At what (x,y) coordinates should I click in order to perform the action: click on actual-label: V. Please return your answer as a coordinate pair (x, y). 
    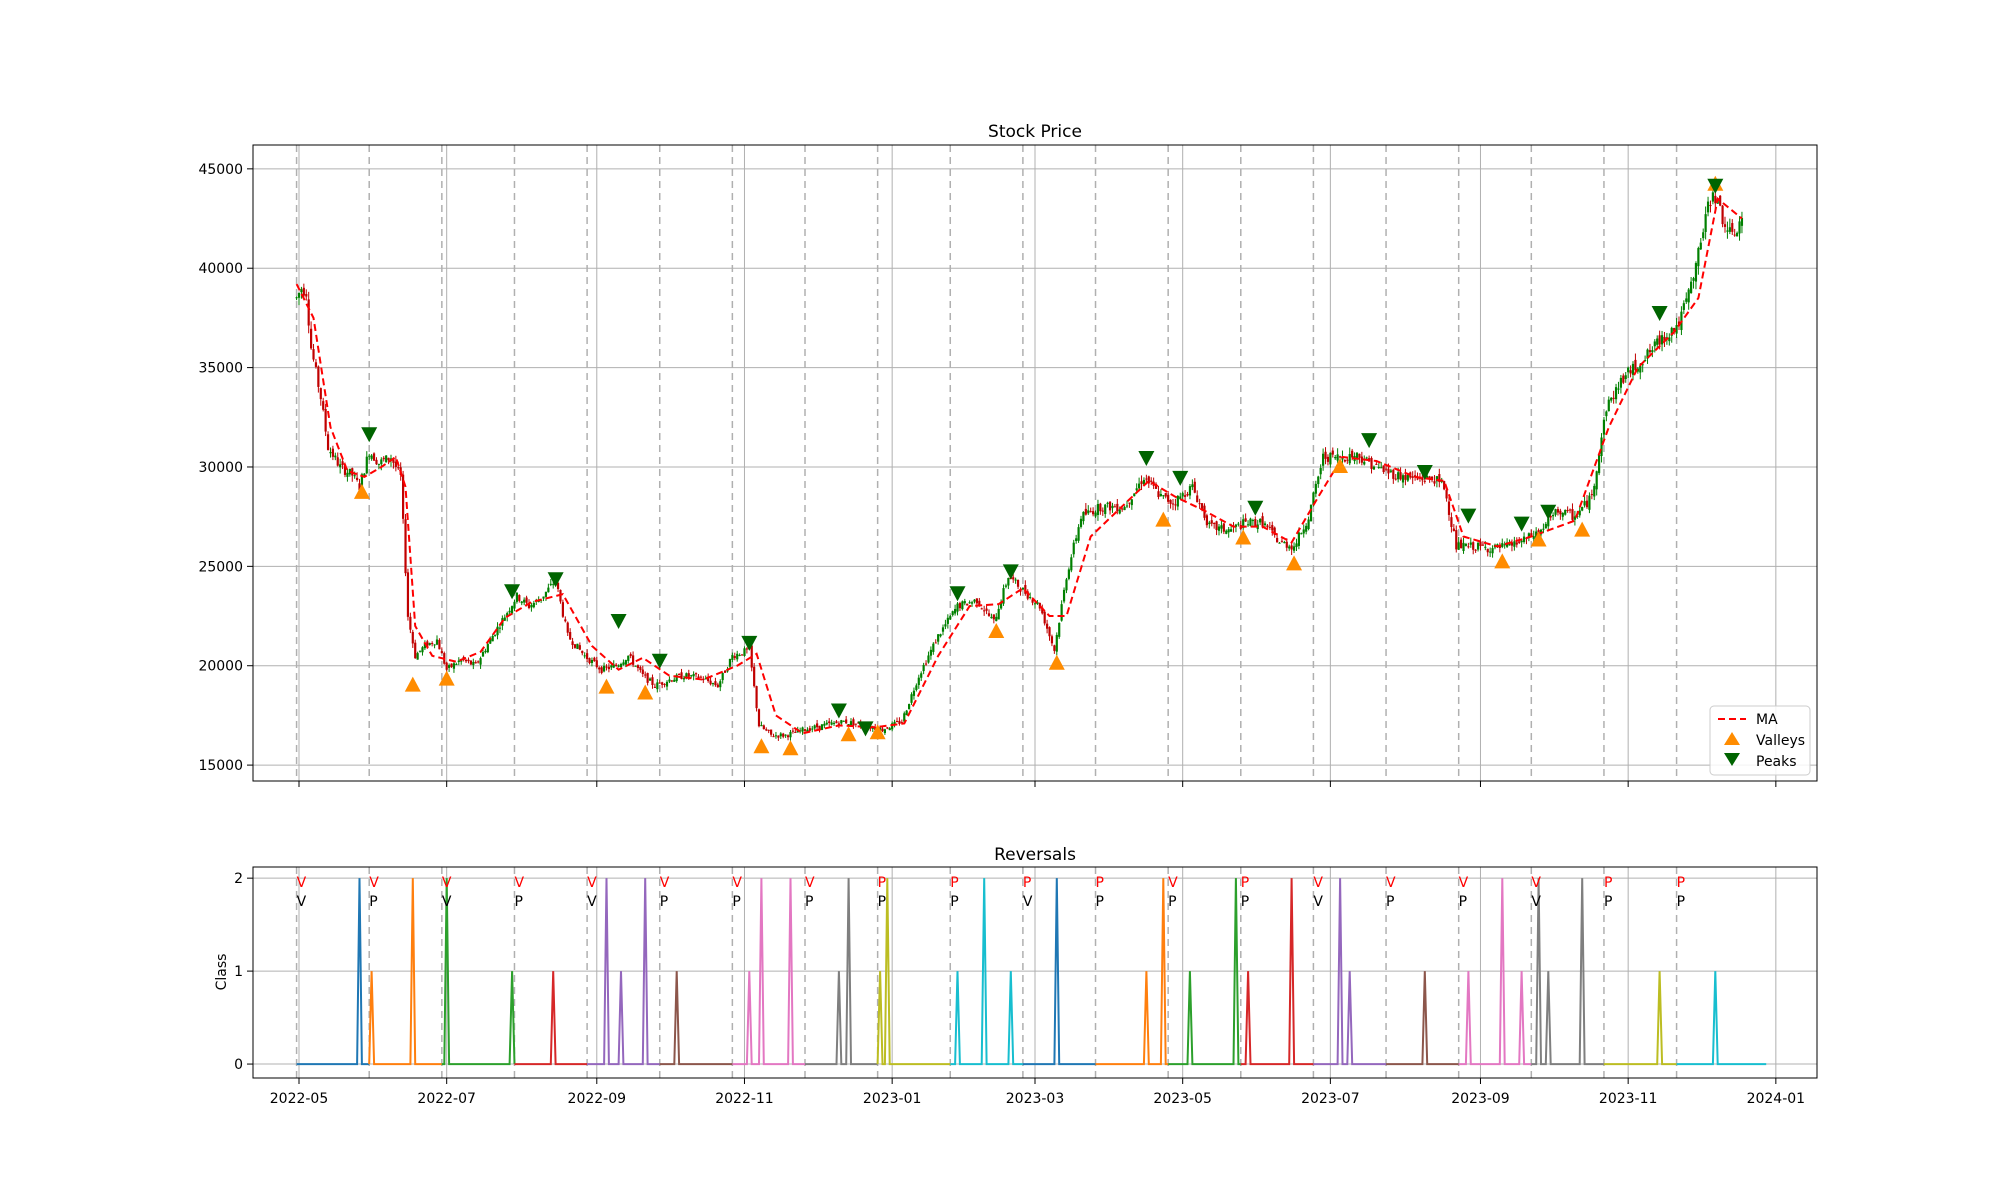
    Looking at the image, I should click on (302, 902).